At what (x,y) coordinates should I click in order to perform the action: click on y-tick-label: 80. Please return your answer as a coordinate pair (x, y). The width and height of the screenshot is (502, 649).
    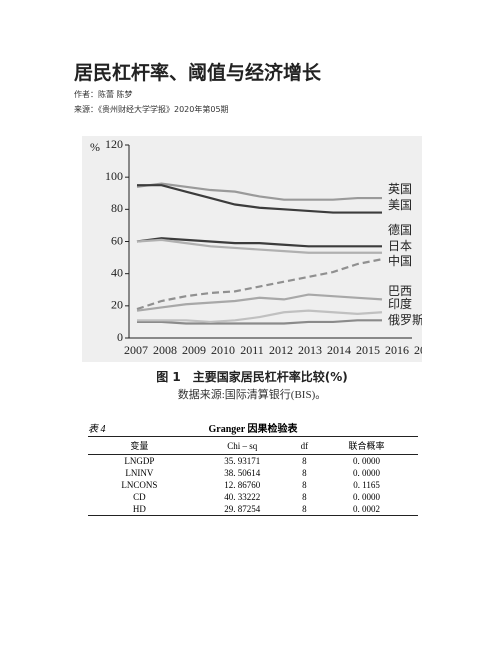
    Looking at the image, I should click on (117, 208).